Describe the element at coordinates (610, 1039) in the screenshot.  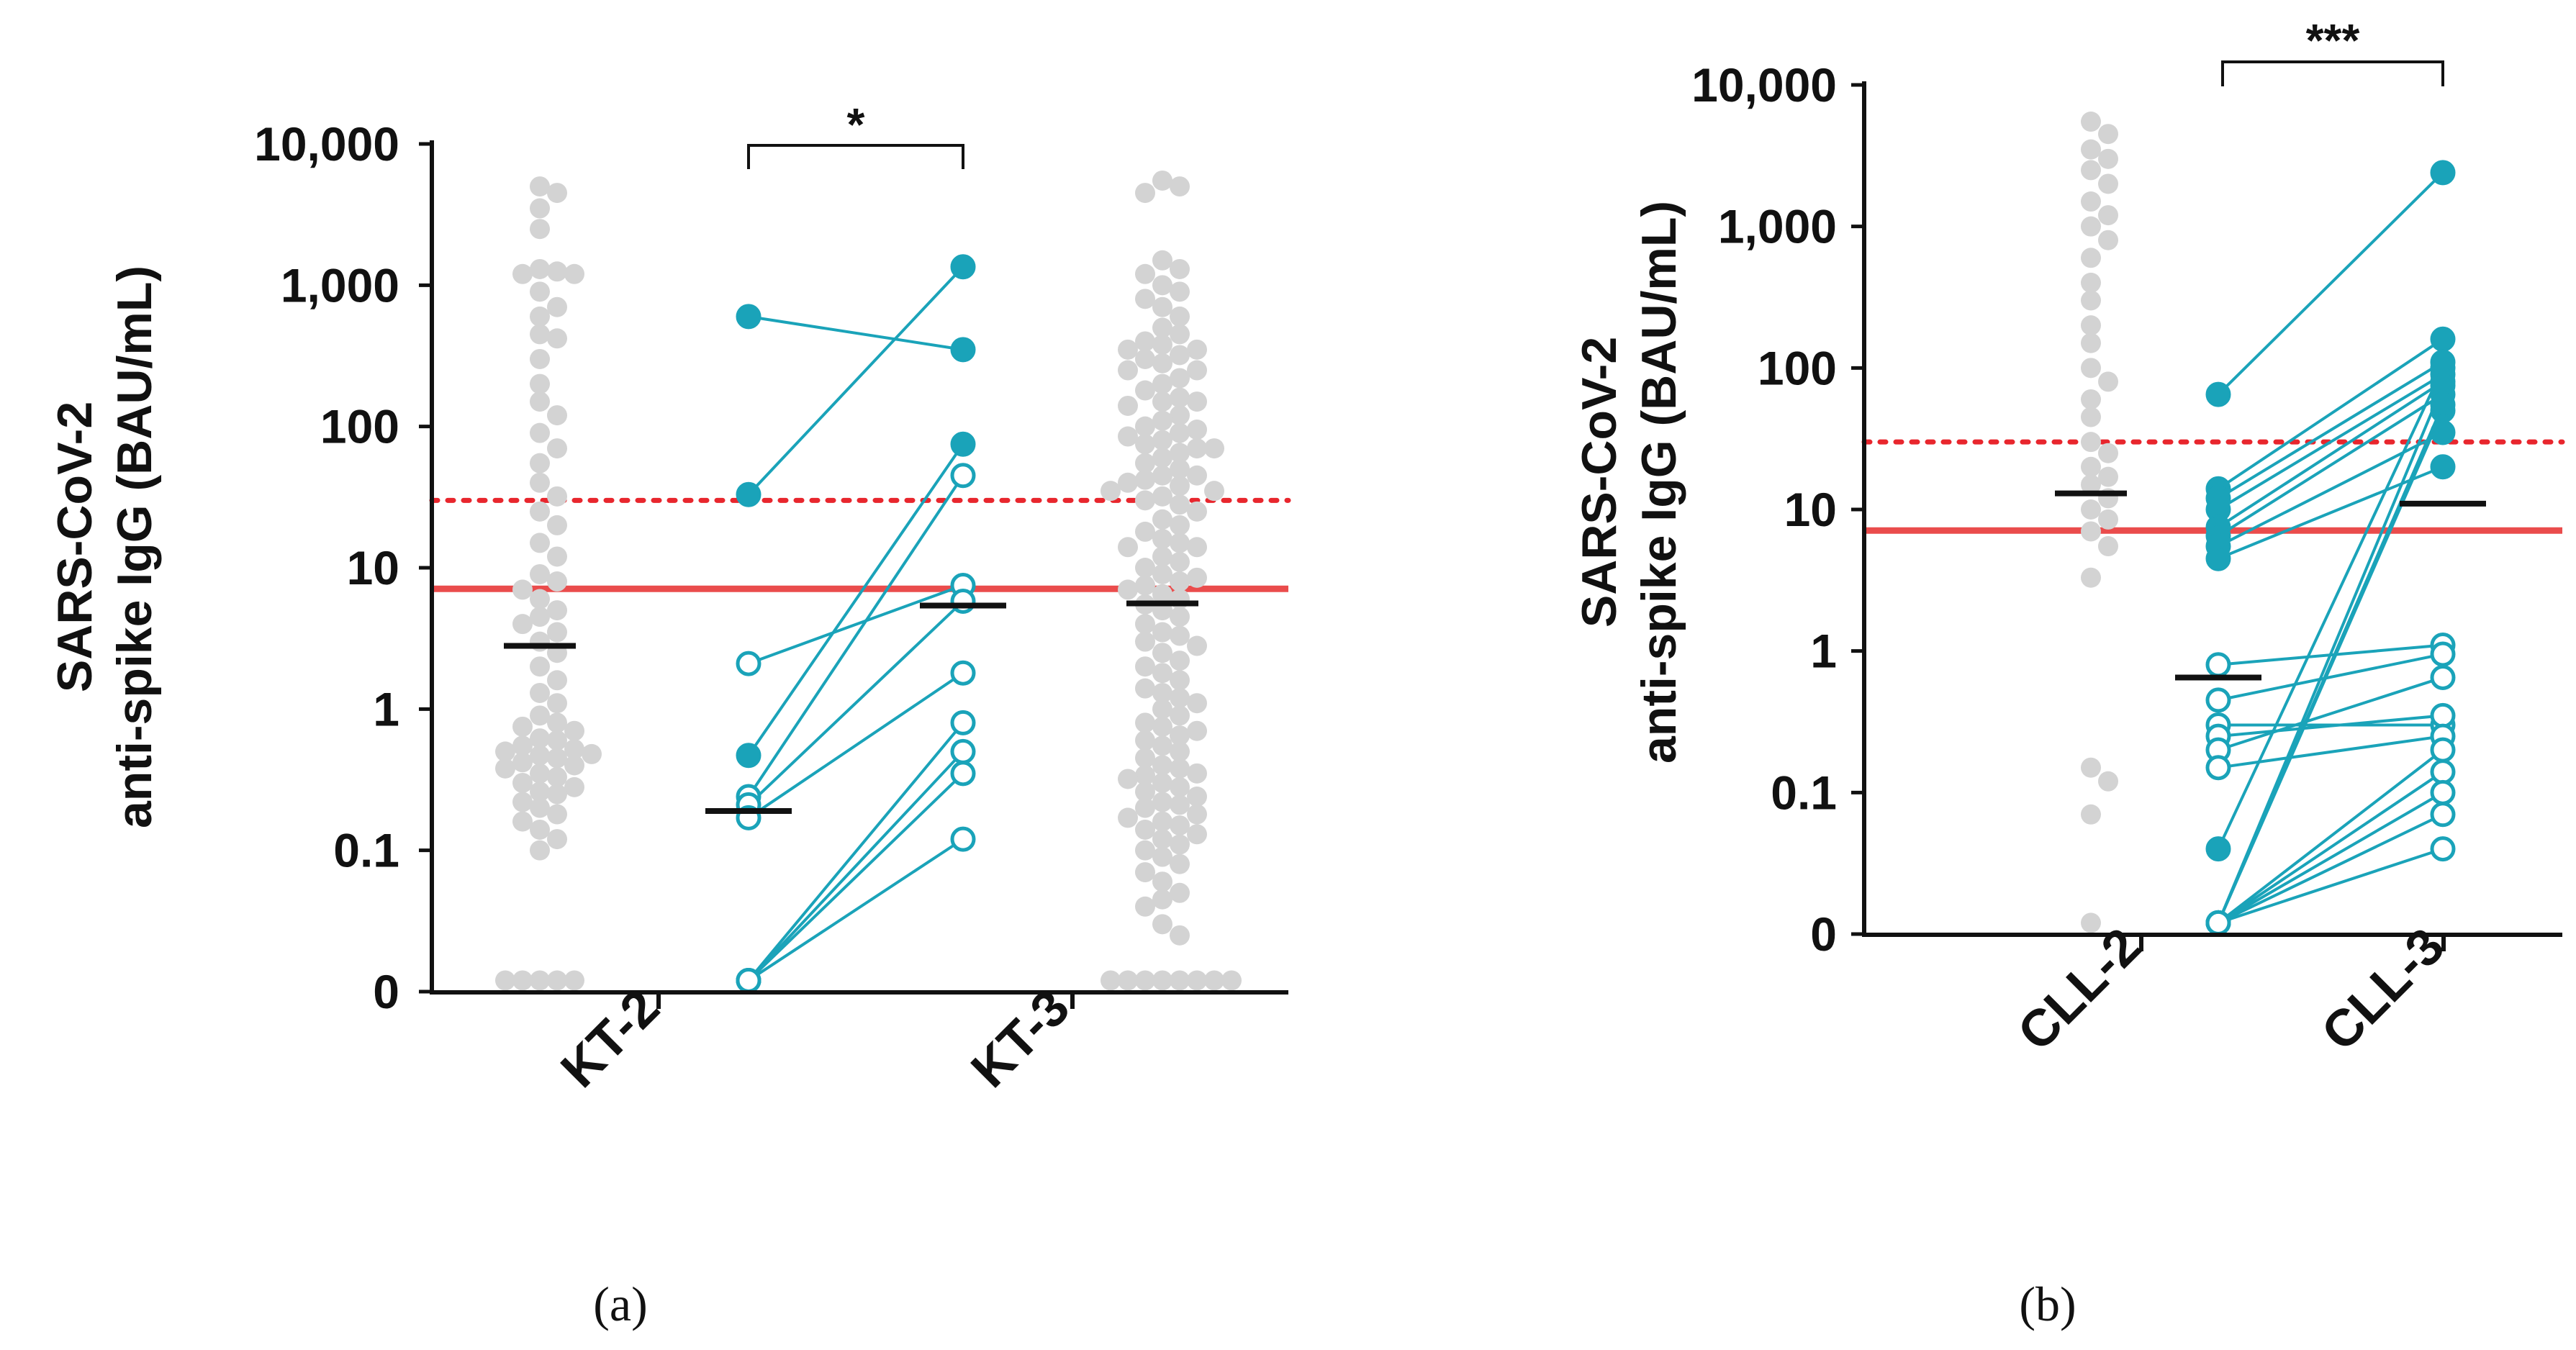
I see `category-label-kt-2: KT-2` at that location.